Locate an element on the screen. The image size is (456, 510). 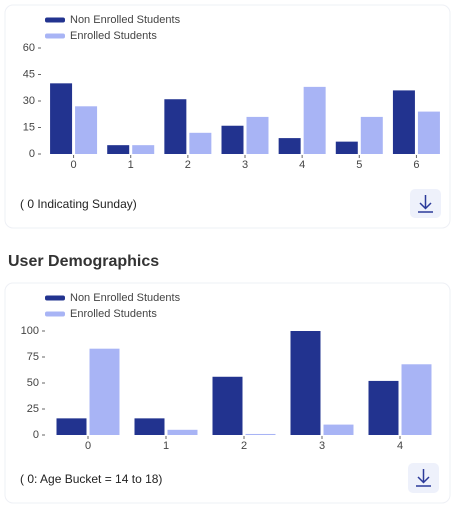
y-tick-label: 60 is located at coordinates (29, 48).